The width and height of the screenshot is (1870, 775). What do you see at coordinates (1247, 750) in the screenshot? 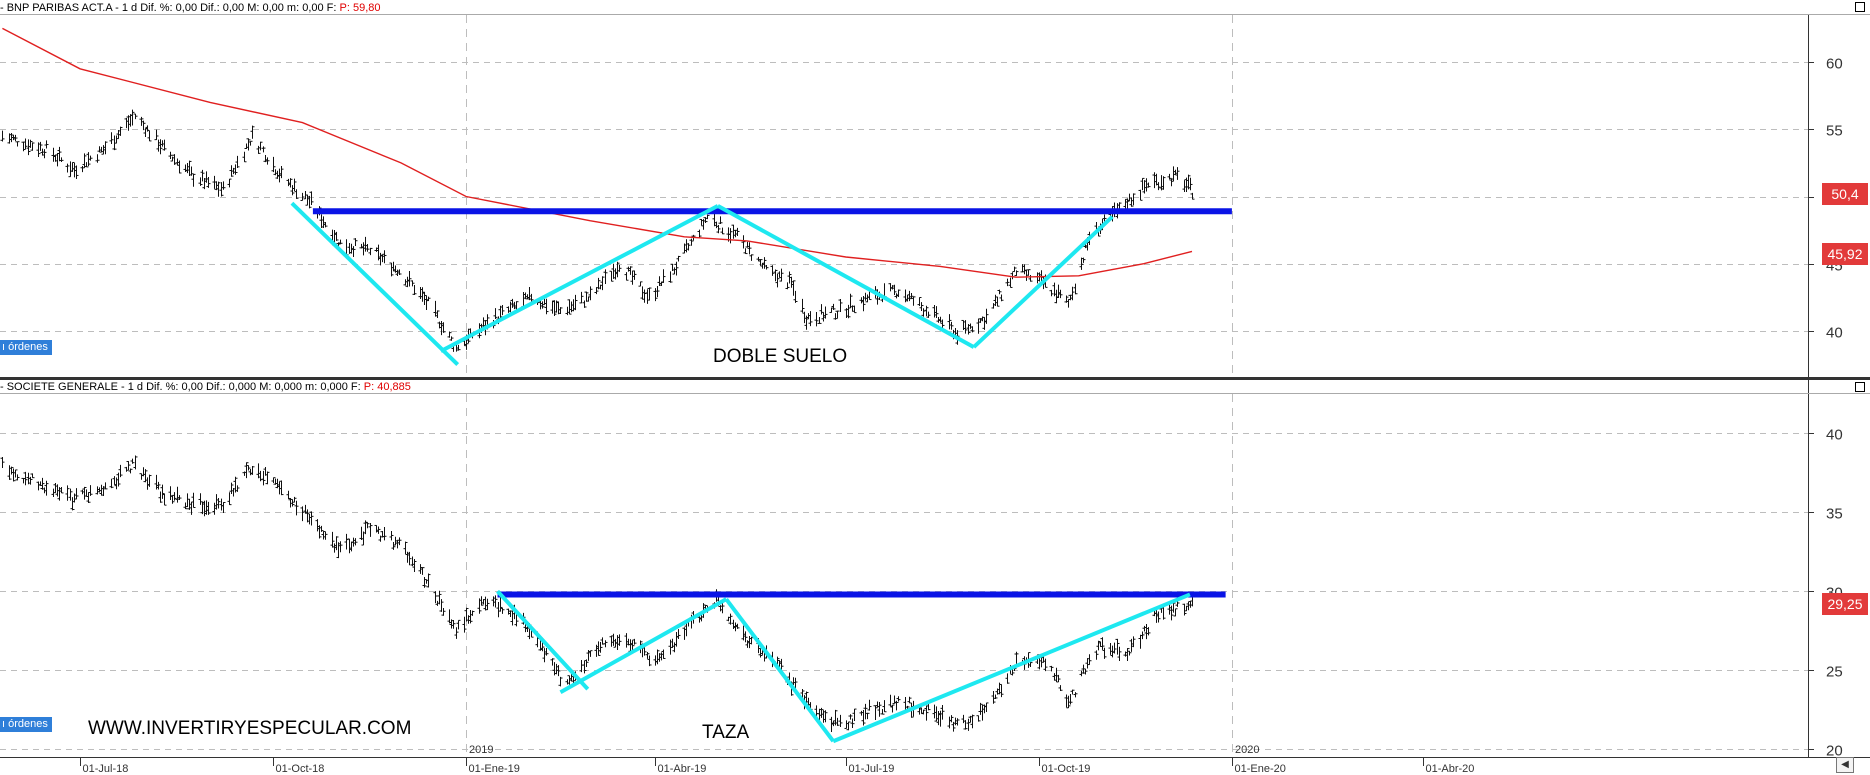
I see `year-marker-label: 2020` at bounding box center [1247, 750].